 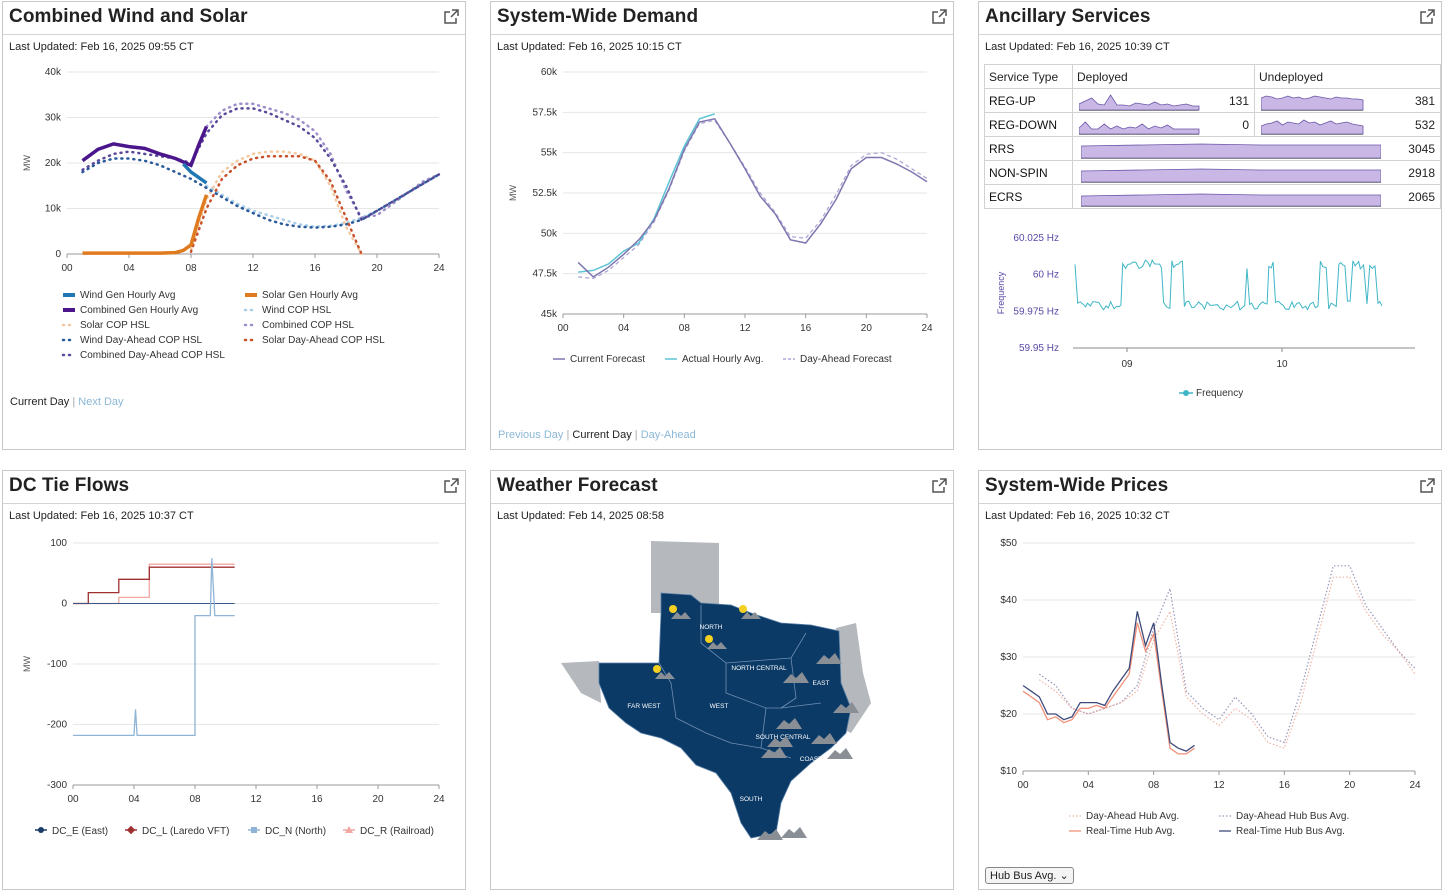 What do you see at coordinates (1212, 148) in the screenshot?
I see `table-row: RRS 3045` at bounding box center [1212, 148].